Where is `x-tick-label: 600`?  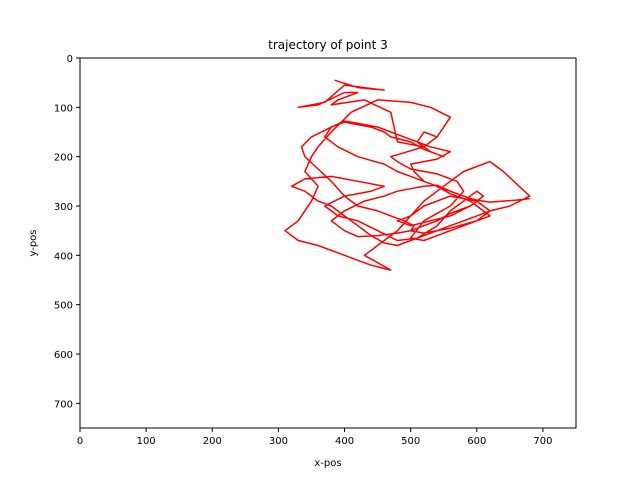
x-tick-label: 600 is located at coordinates (476, 441).